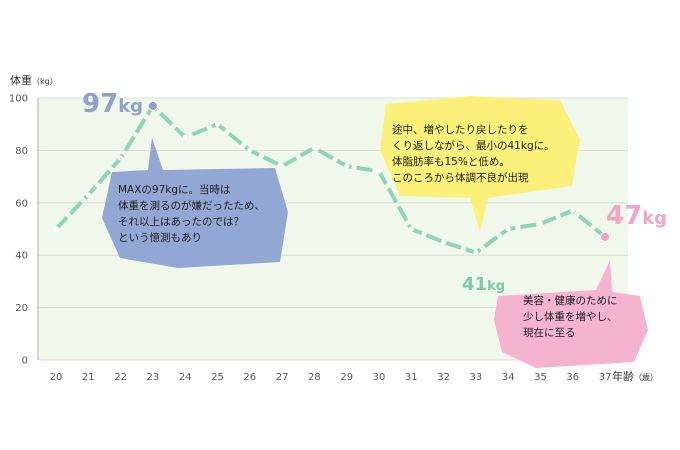  Describe the element at coordinates (379, 377) in the screenshot. I see `x-tick-30: 30` at that location.